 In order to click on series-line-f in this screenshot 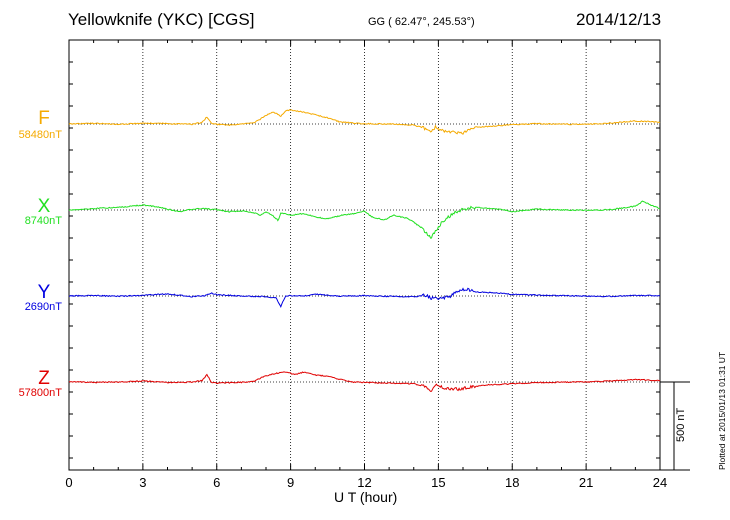, I will do `click(364, 121)`.